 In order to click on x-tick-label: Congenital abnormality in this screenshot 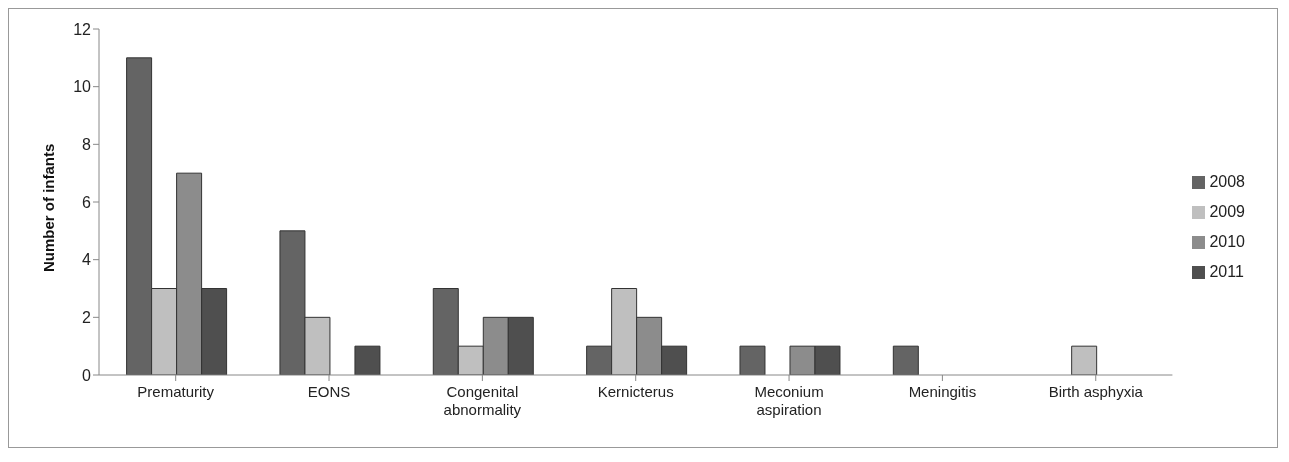, I will do `click(482, 400)`.